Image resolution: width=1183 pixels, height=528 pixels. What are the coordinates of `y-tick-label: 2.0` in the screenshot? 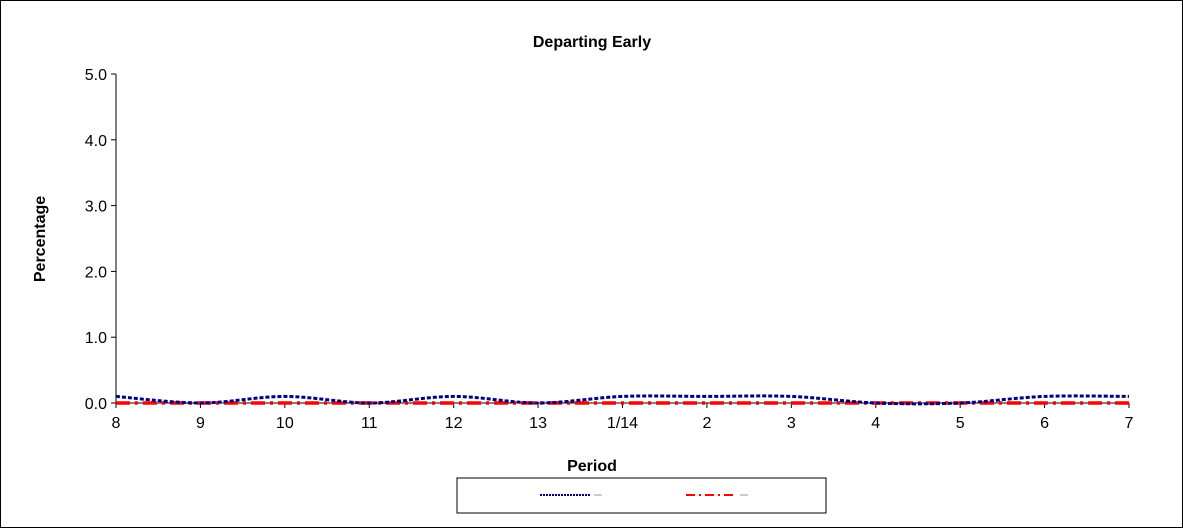 It's located at (96, 272).